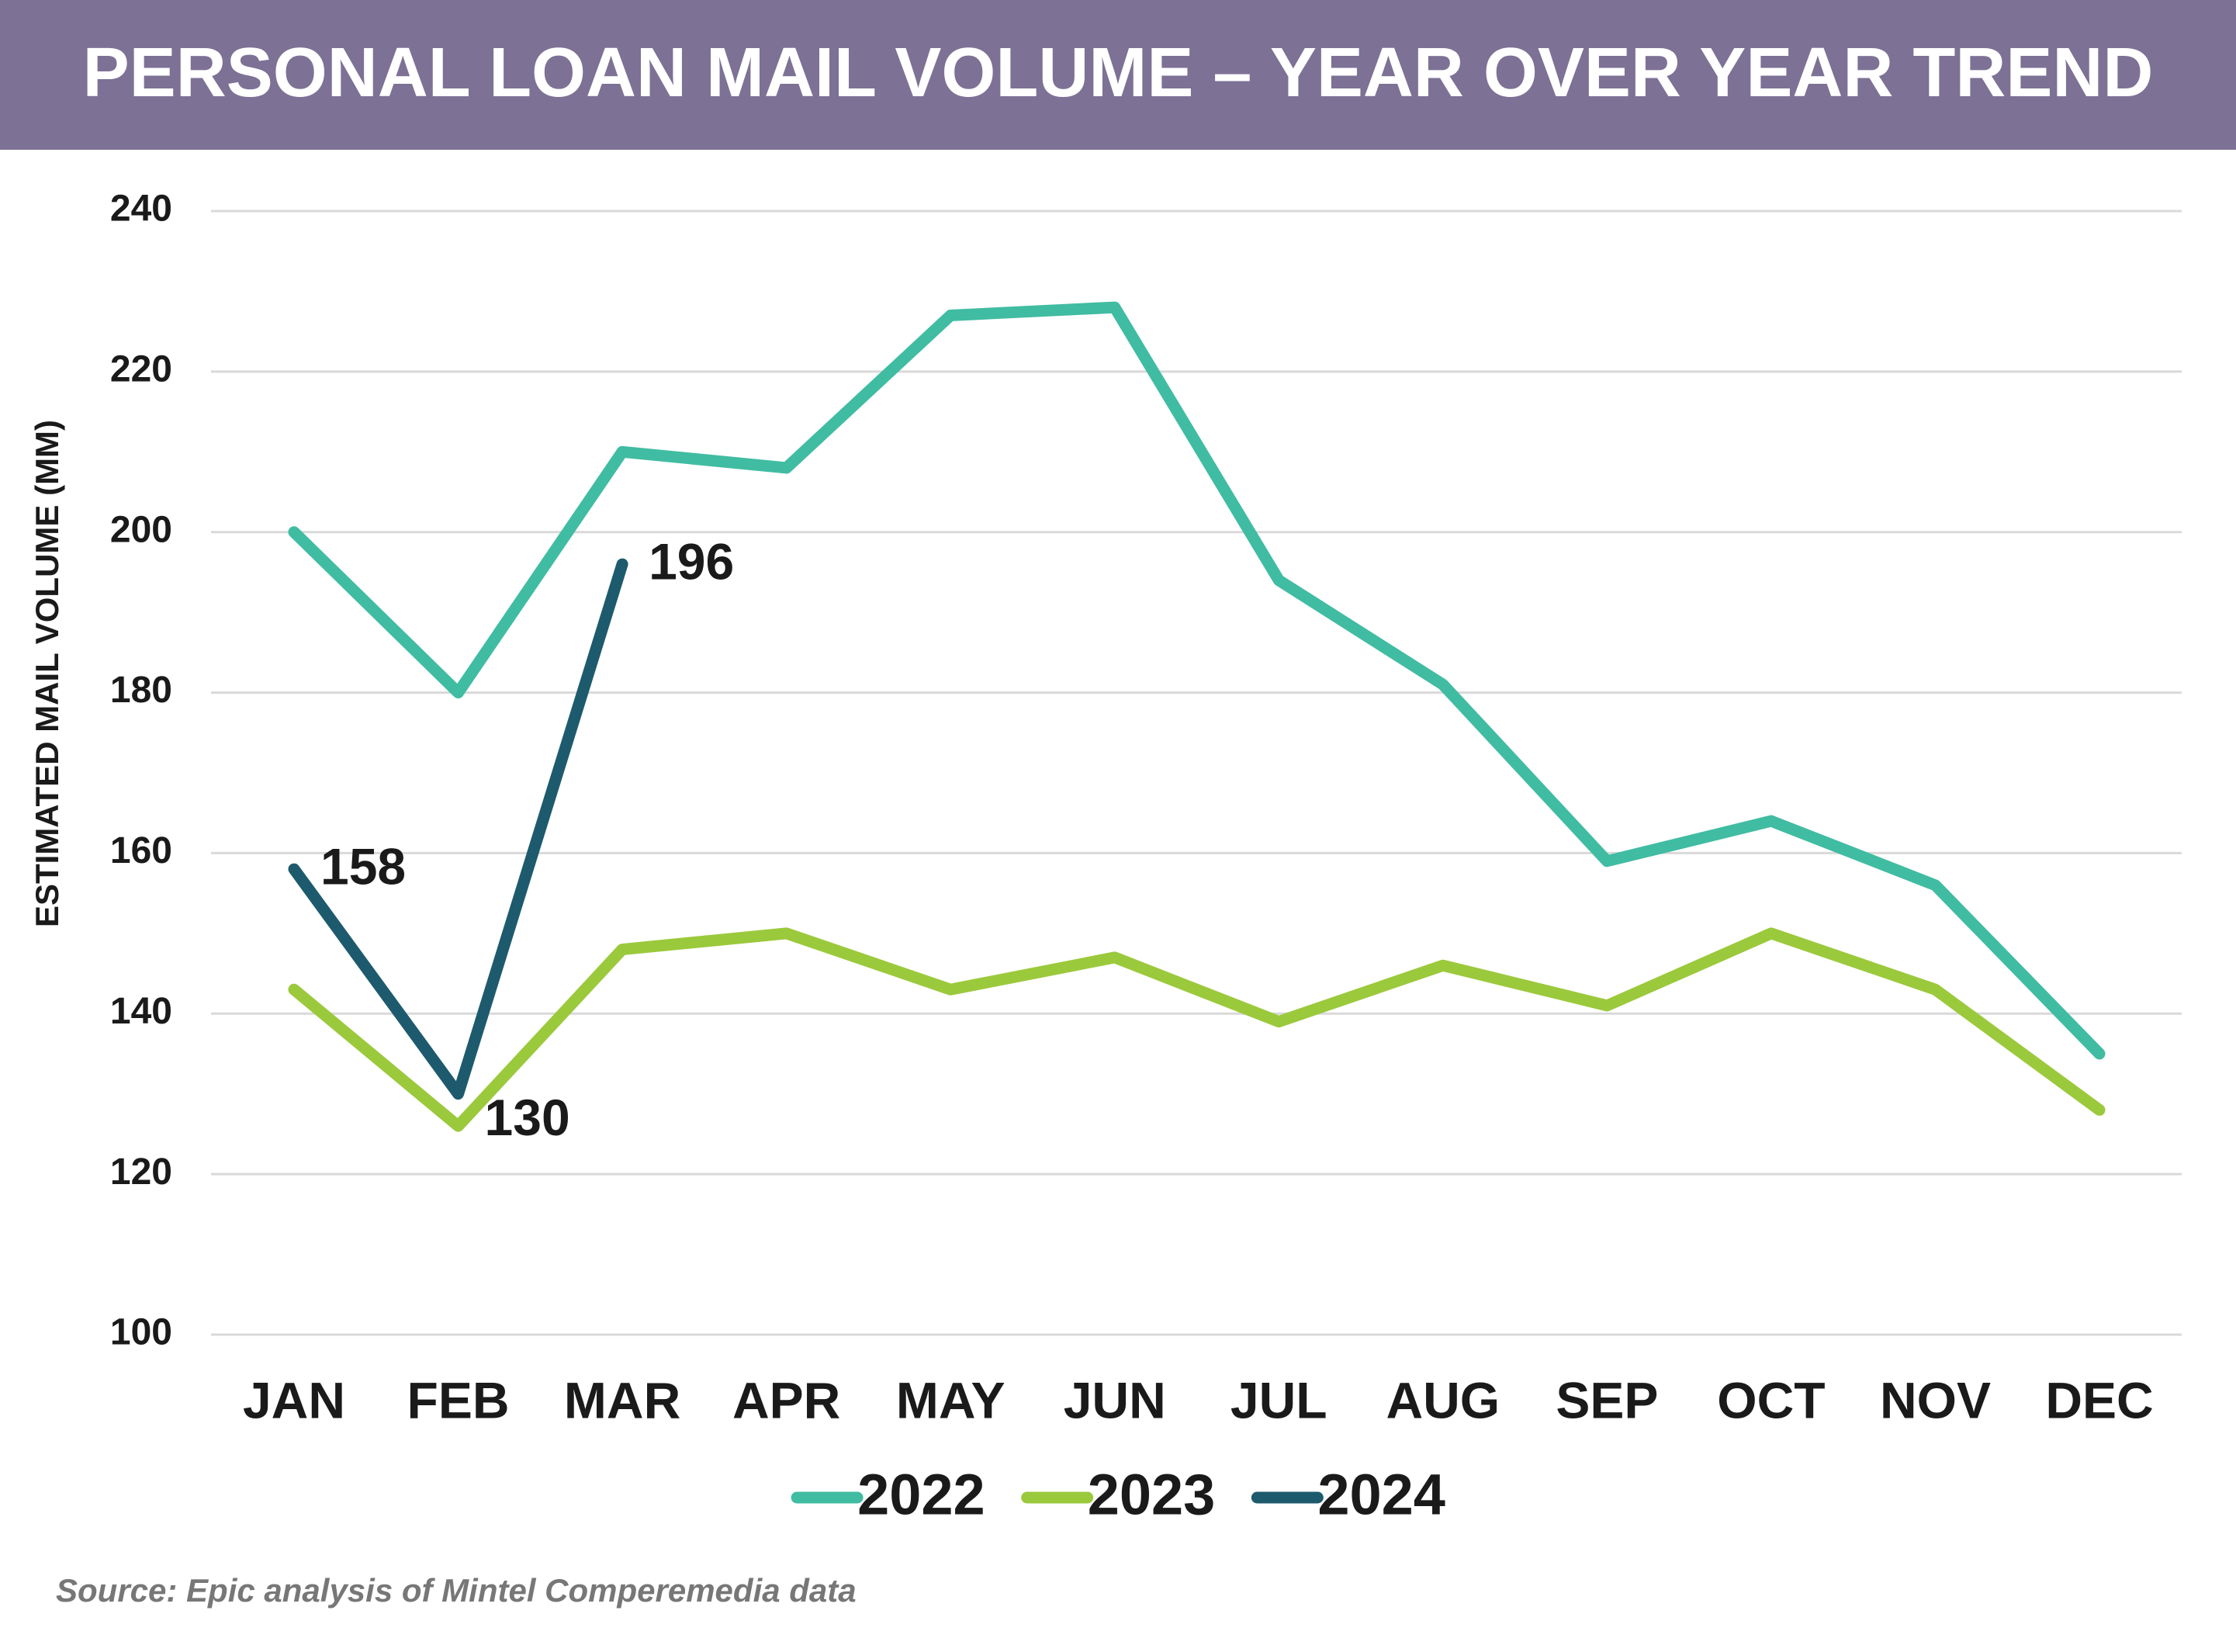 The height and width of the screenshot is (1652, 2236). What do you see at coordinates (1607, 1400) in the screenshot?
I see `x-tick-label: SEP` at bounding box center [1607, 1400].